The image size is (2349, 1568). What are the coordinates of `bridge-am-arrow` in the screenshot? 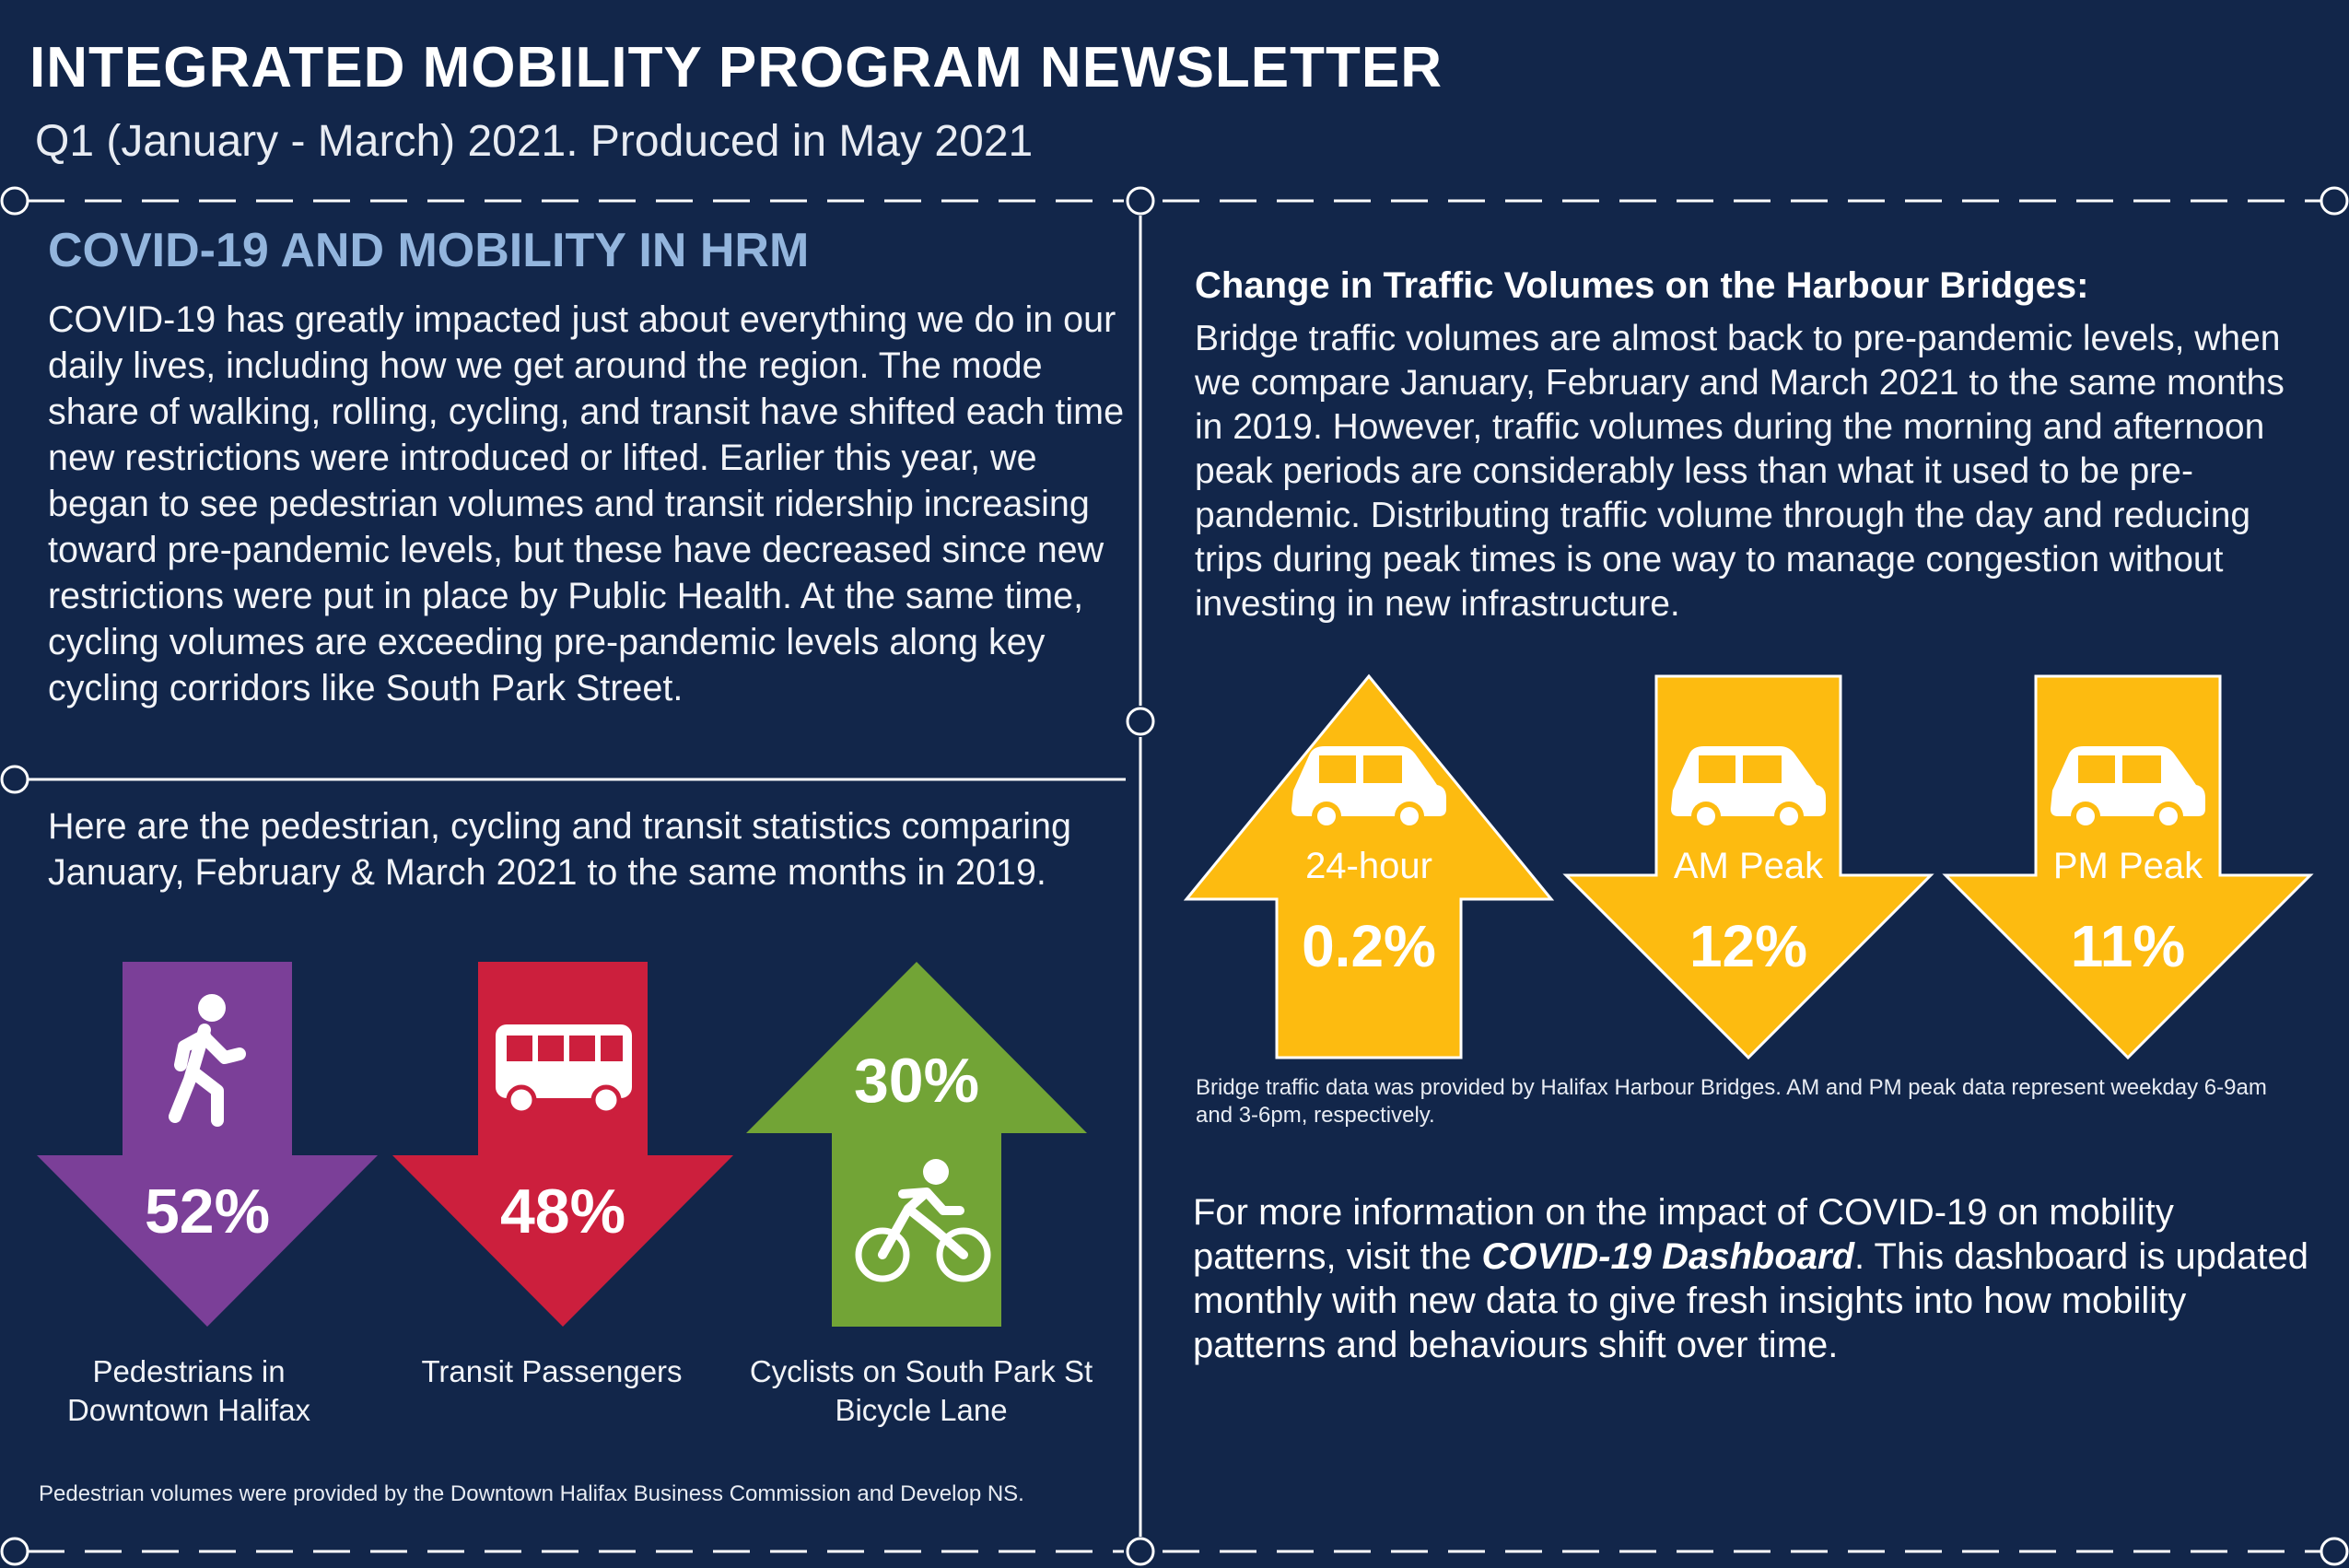 It's located at (1748, 867).